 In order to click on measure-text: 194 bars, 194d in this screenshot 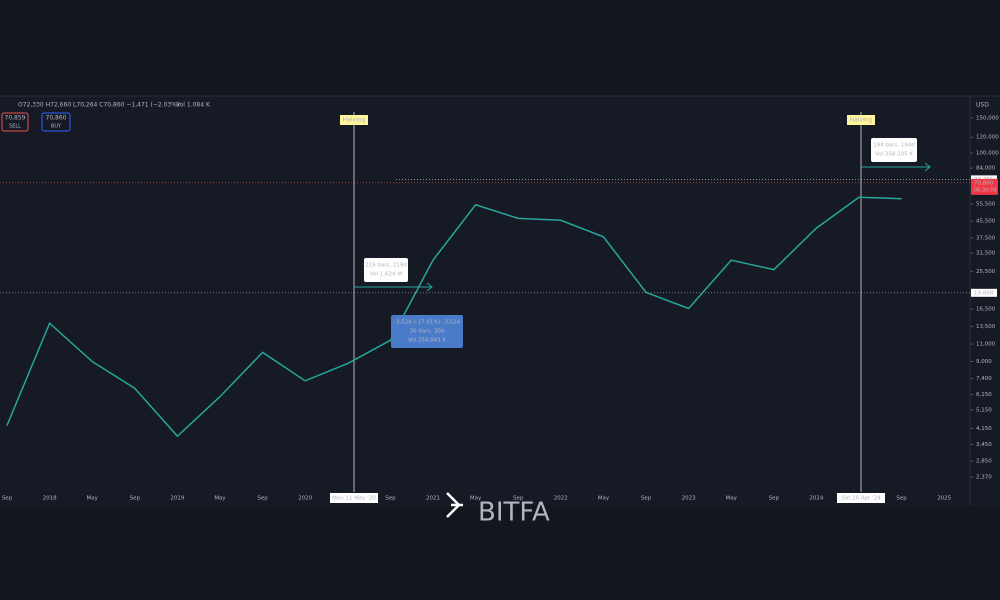, I will do `click(894, 146)`.